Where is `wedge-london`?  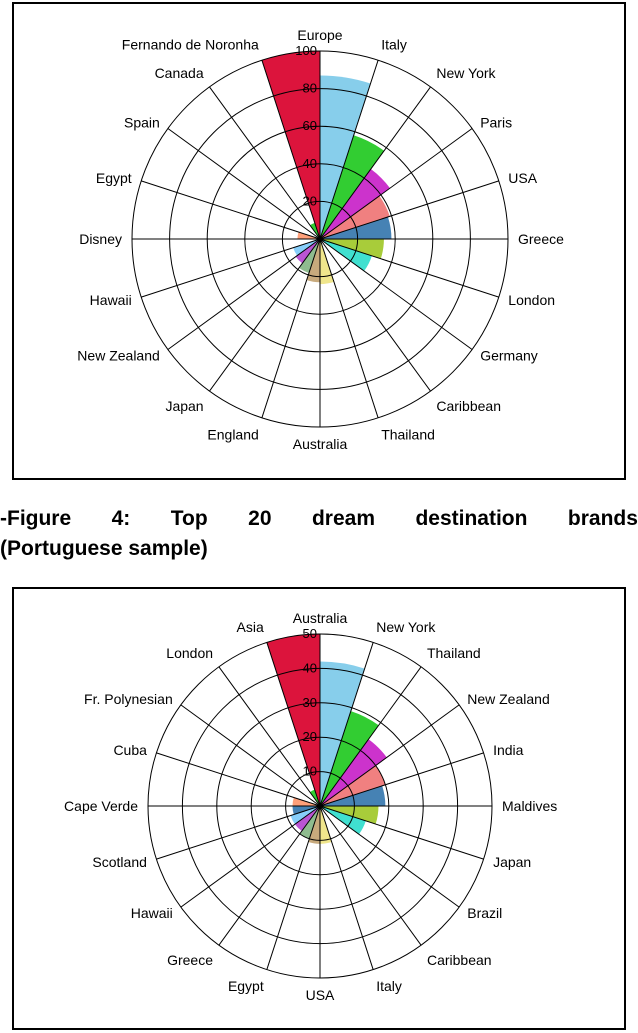
wedge-london is located at coordinates (346, 255).